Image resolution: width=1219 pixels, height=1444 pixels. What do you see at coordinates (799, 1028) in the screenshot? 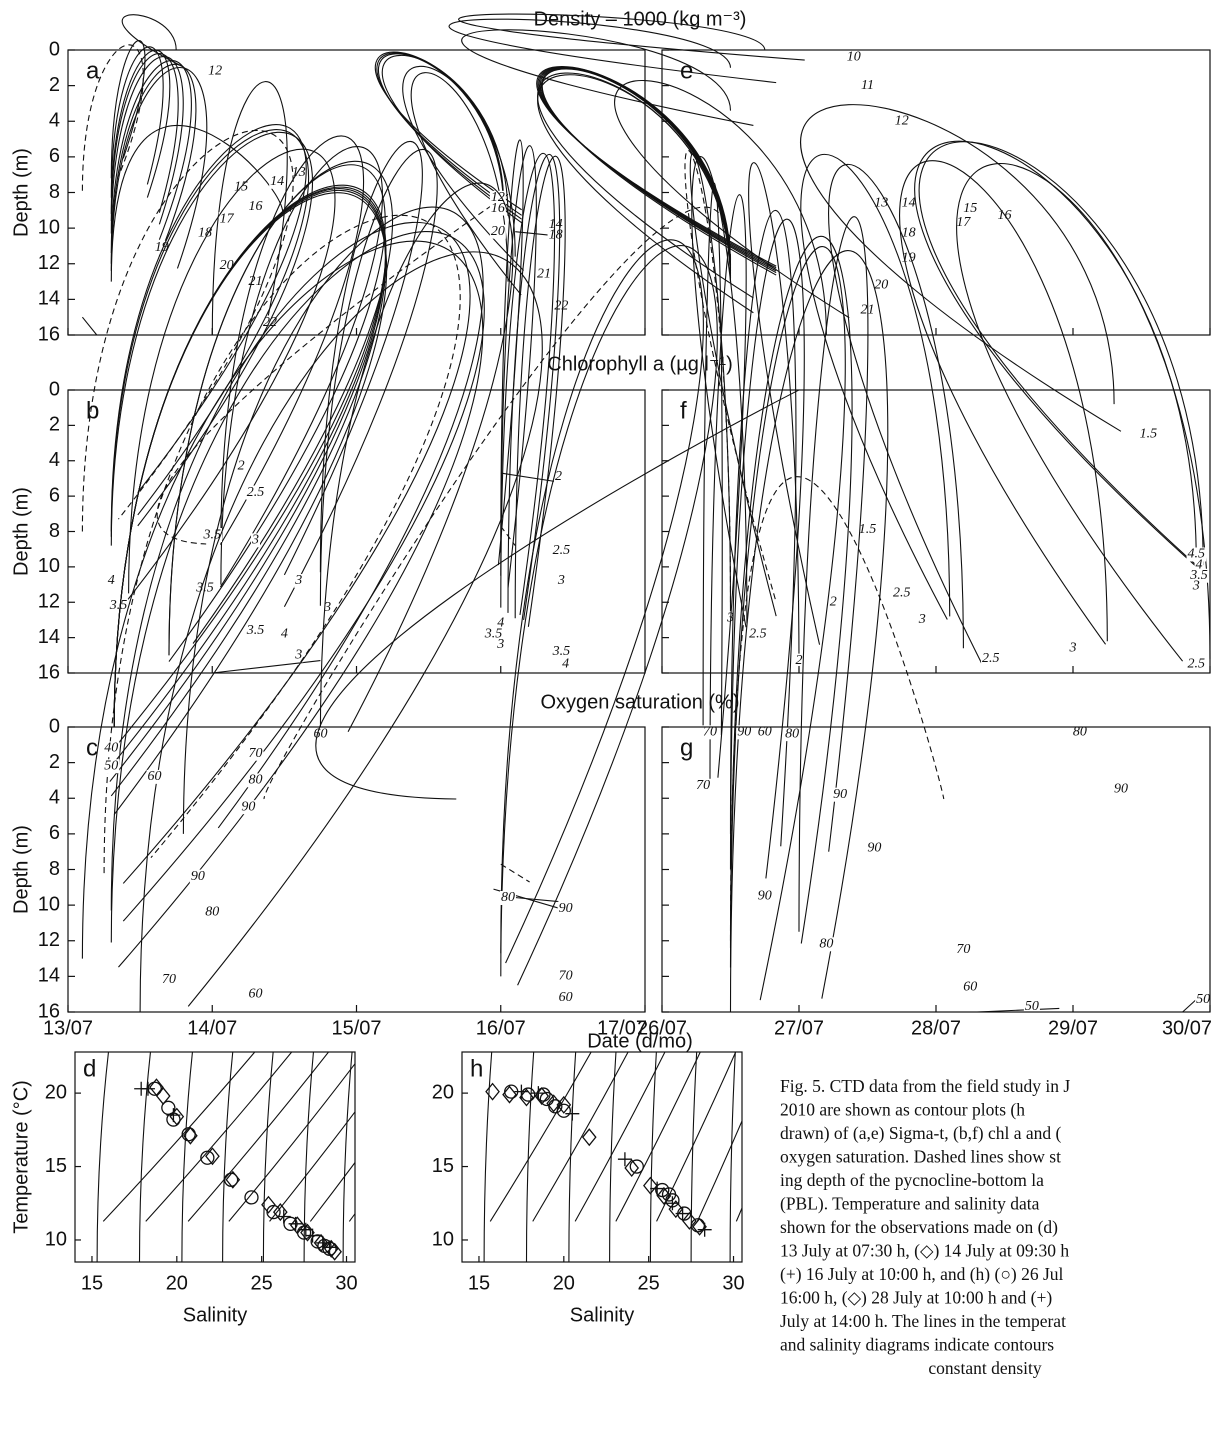
I see `x-tick-label: 27/07` at bounding box center [799, 1028].